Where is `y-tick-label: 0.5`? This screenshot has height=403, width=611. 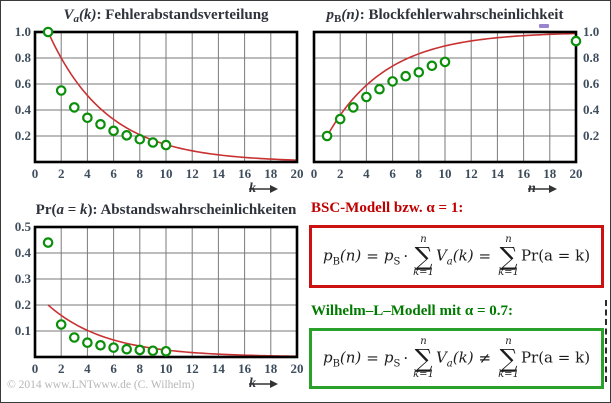 y-tick-label: 0.5 is located at coordinates (22, 226).